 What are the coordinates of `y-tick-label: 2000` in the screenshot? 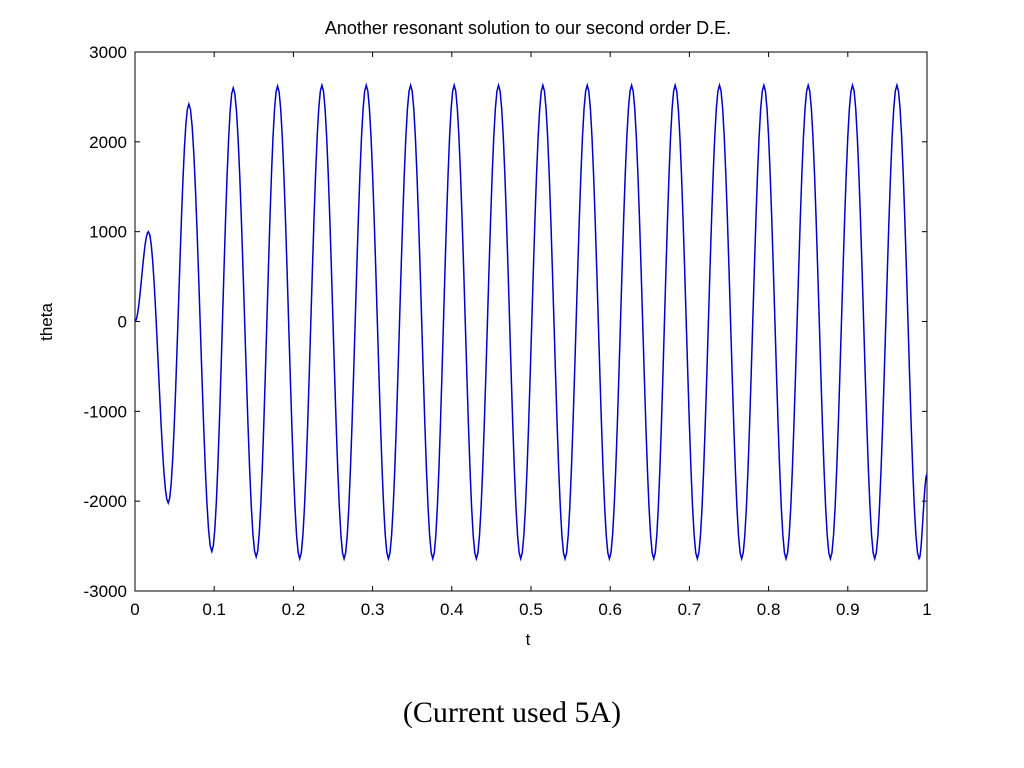 It's located at (108, 142).